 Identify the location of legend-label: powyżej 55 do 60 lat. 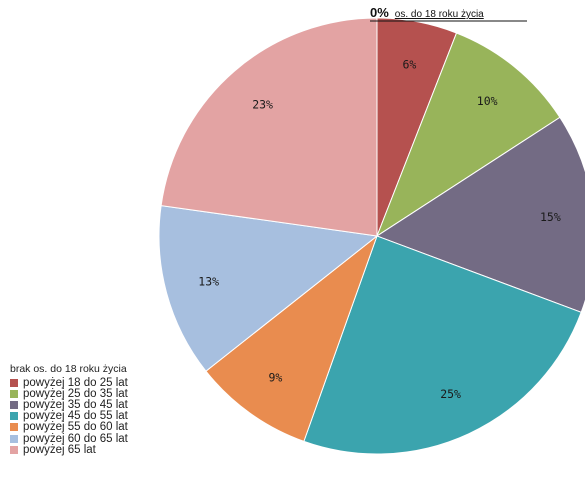
(75, 427).